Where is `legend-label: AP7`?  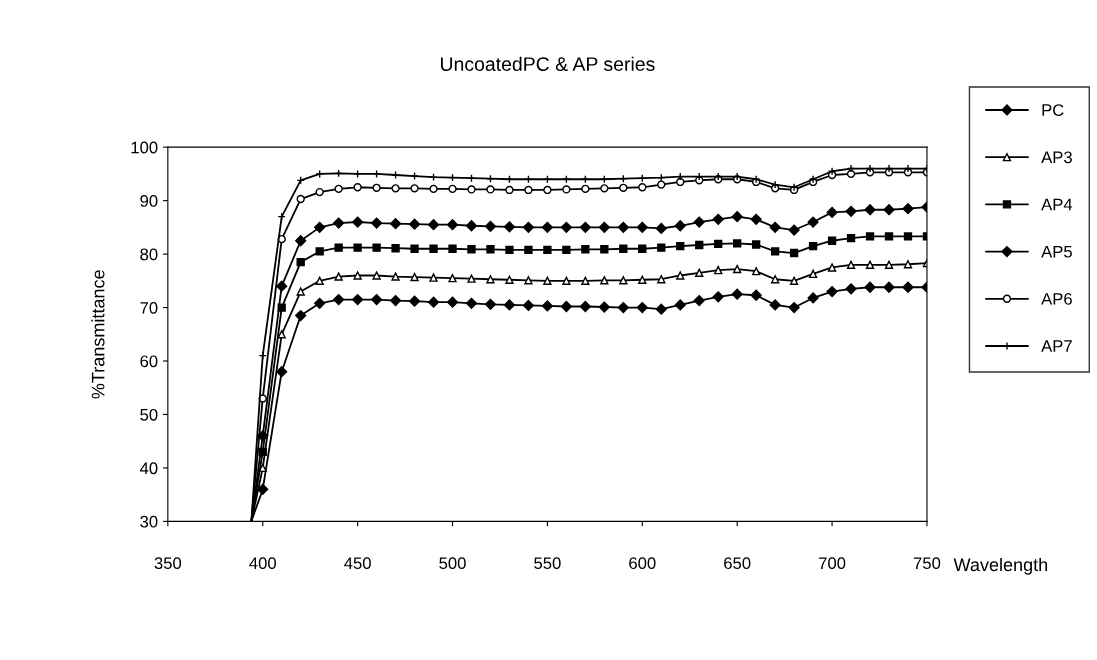 legend-label: AP7 is located at coordinates (1056, 346).